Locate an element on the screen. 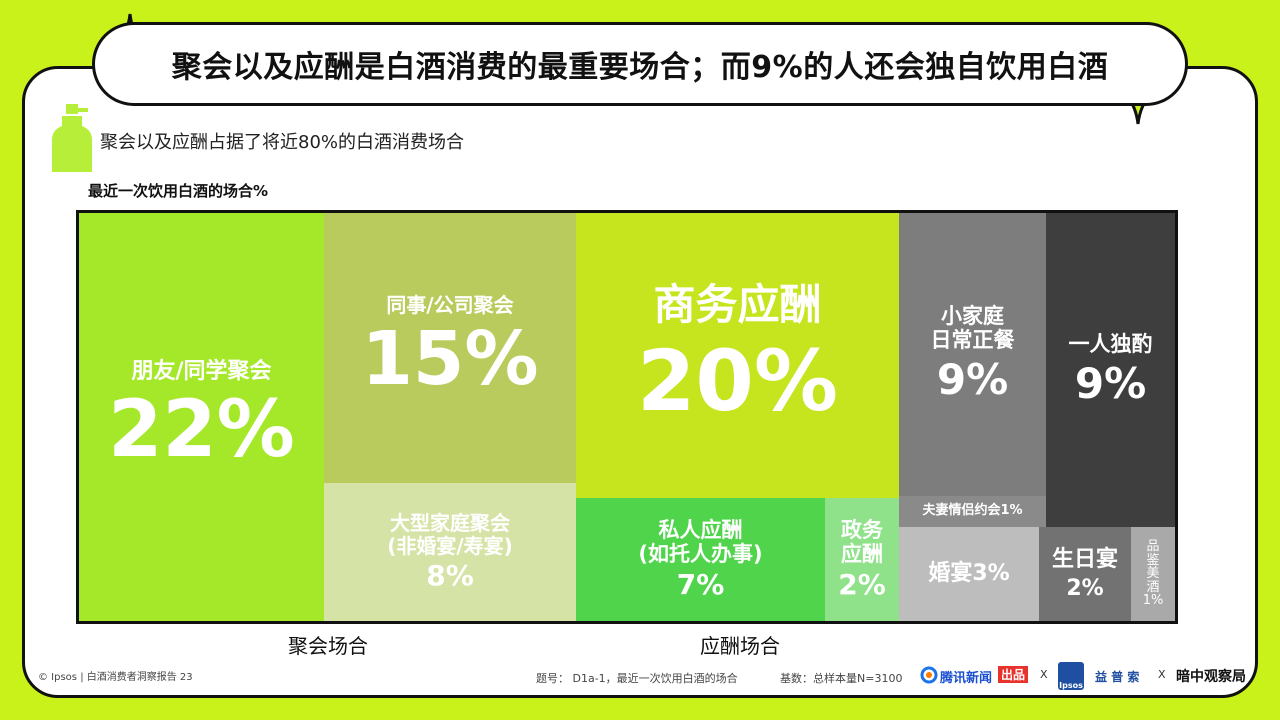 Image resolution: width=1280 pixels, height=720 pixels. cell-label-note: (非婚宴/寿宴) is located at coordinates (450, 545).